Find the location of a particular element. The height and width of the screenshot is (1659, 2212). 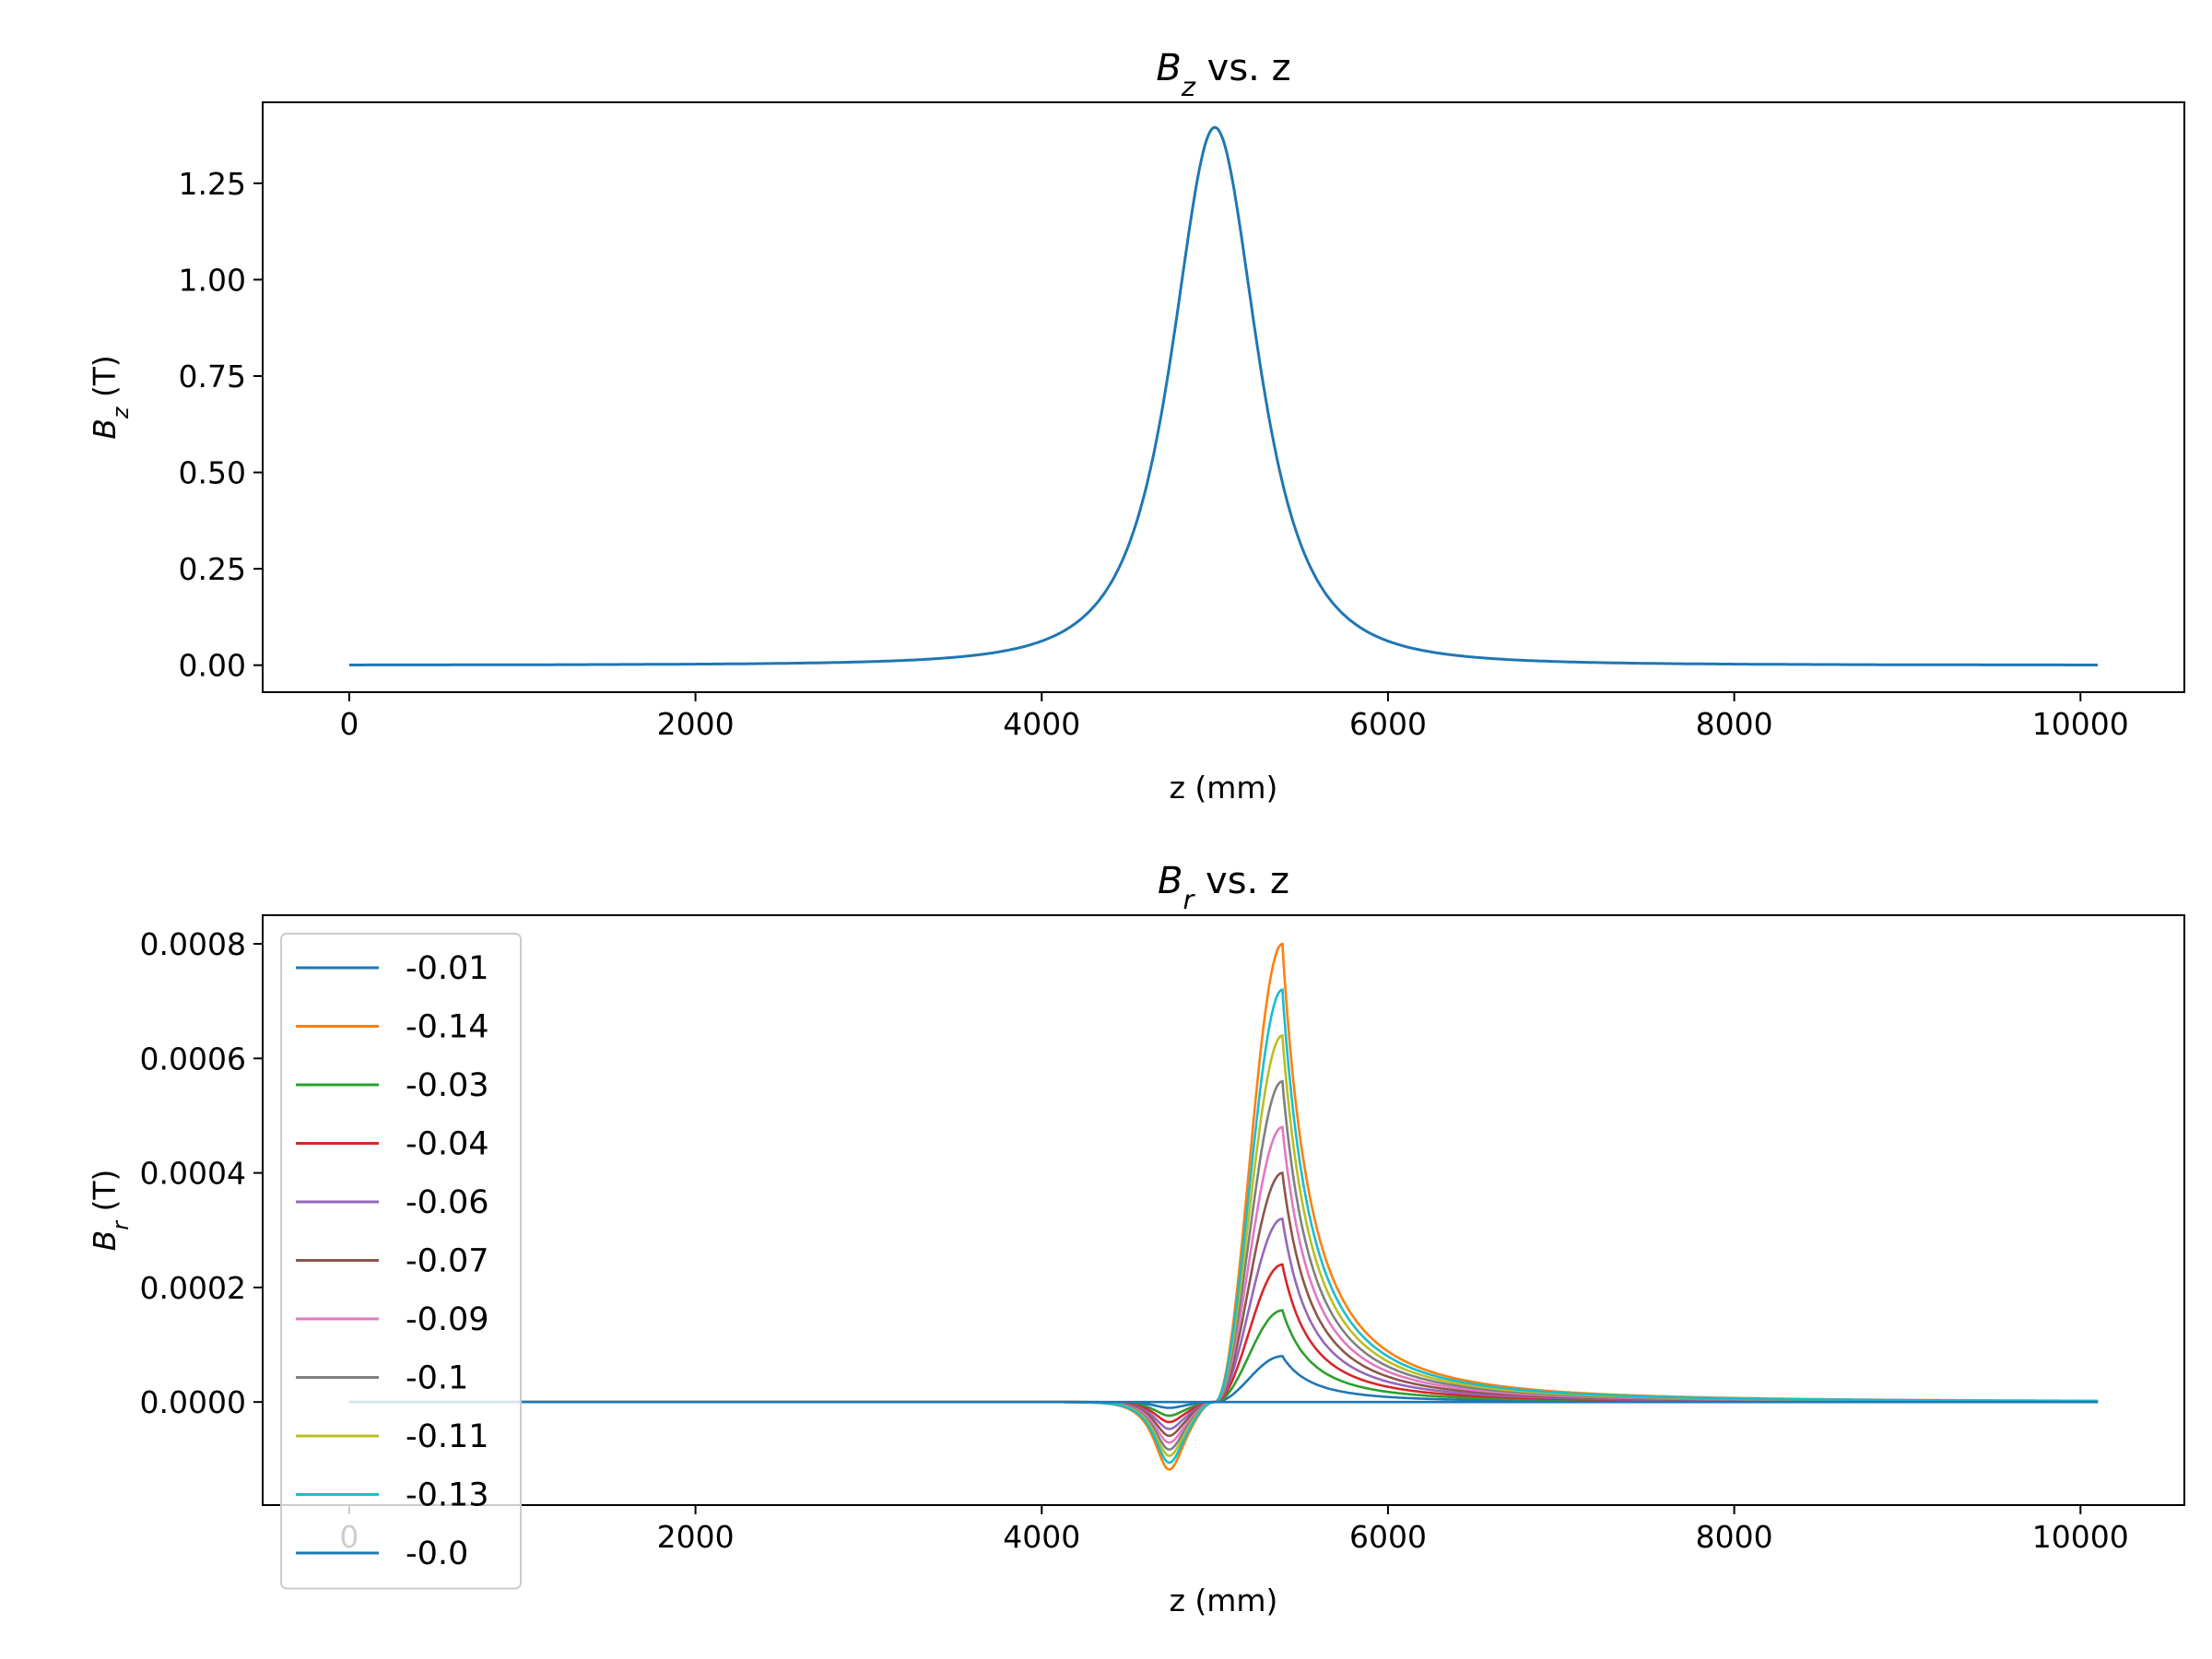

y-tick-label: 1.25 is located at coordinates (212, 184).